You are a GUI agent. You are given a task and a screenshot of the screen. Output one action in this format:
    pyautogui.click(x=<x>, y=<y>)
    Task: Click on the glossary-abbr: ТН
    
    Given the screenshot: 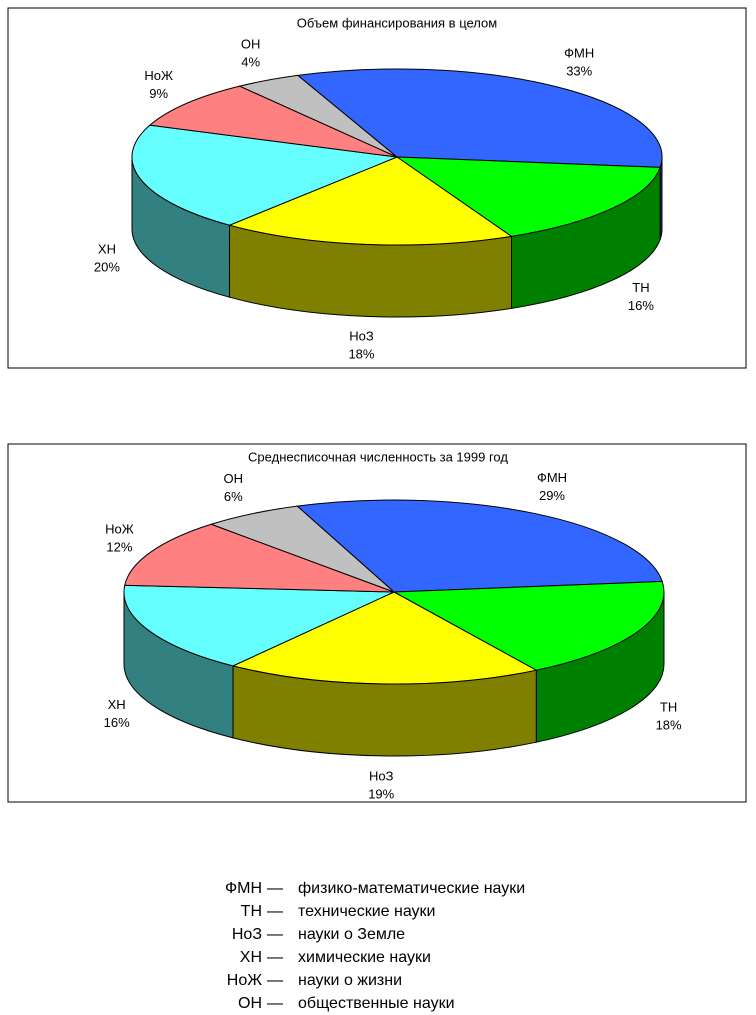 What is the action you would take?
    pyautogui.click(x=251, y=911)
    